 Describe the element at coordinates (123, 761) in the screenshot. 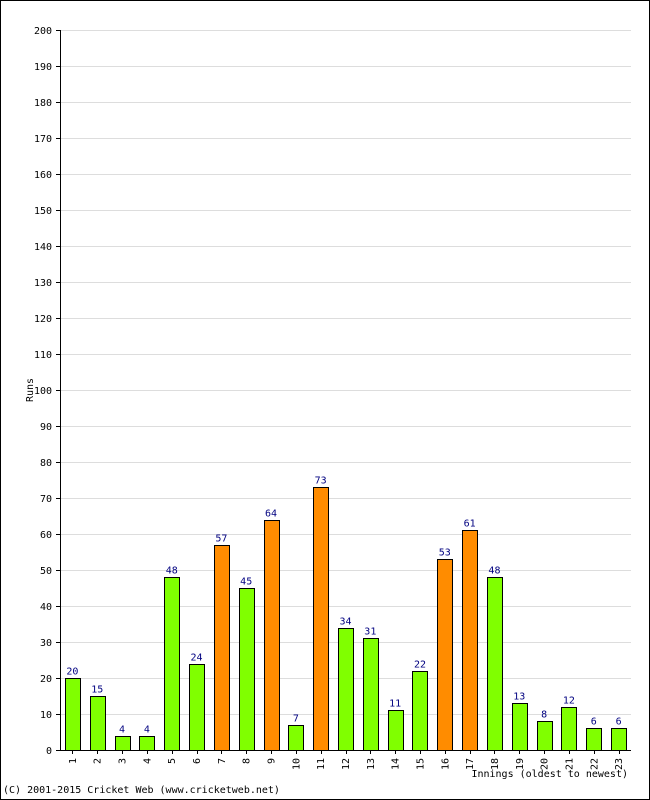

I see `x-tick-label: 3` at that location.